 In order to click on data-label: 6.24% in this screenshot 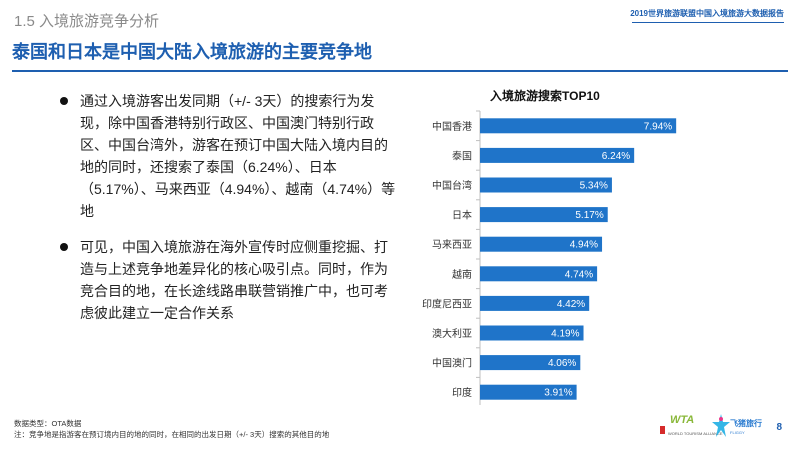, I will do `click(616, 156)`.